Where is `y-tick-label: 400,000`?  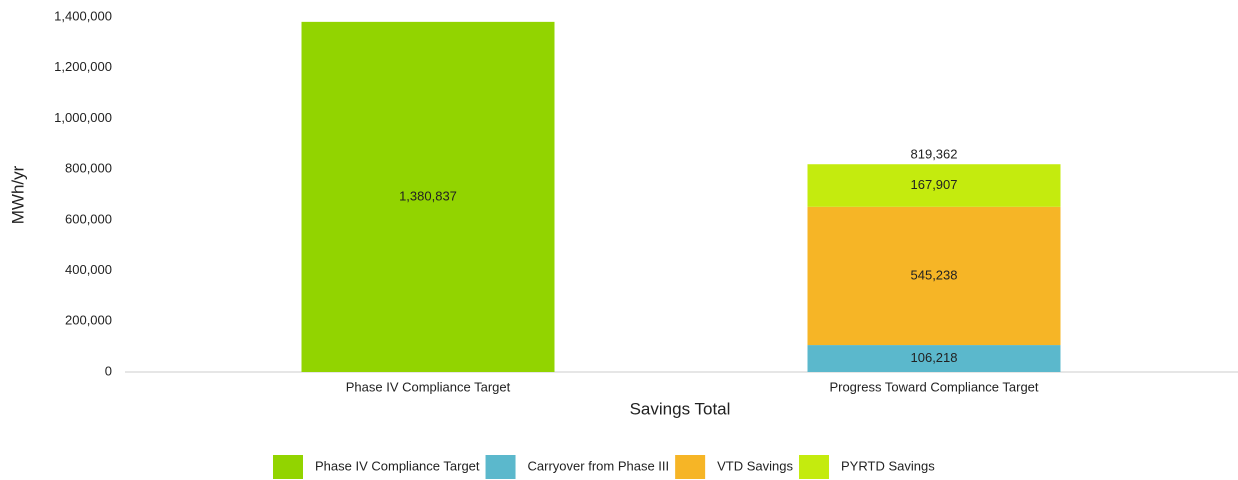
y-tick-label: 400,000 is located at coordinates (88, 269).